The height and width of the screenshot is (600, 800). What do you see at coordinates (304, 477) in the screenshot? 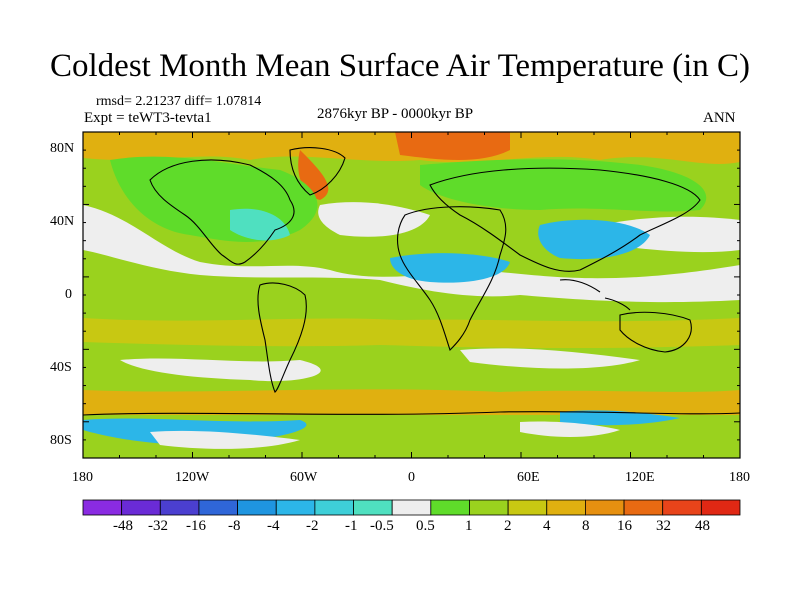
I see `lon-tick-label: 60W` at bounding box center [304, 477].